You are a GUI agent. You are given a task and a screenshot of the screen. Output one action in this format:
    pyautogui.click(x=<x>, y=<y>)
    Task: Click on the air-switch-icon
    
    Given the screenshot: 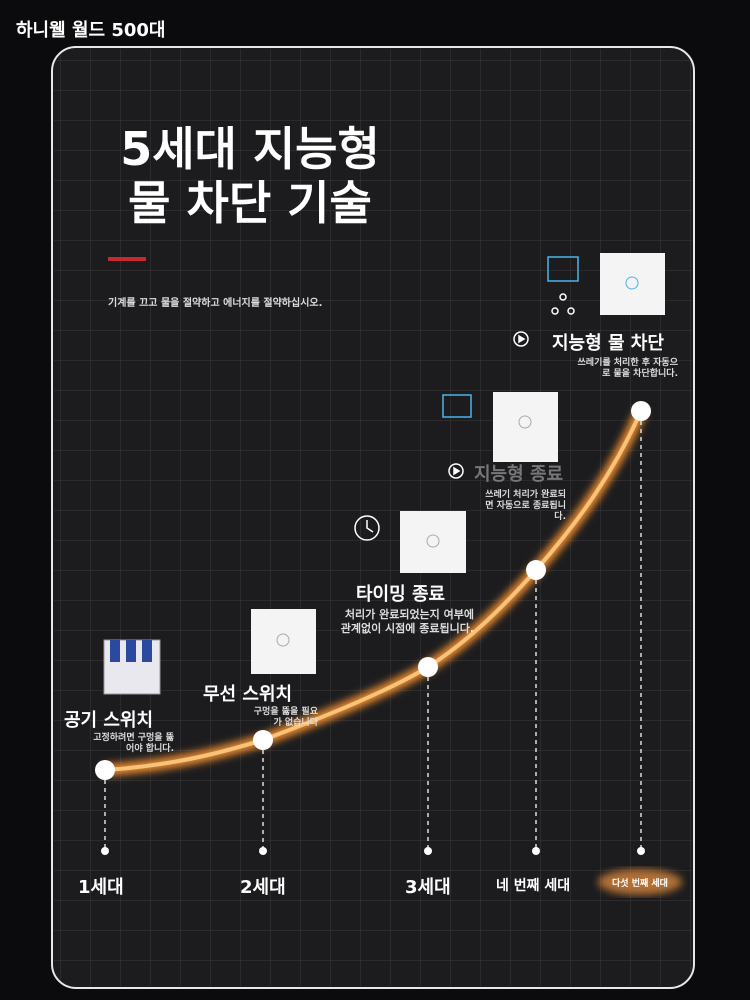 What is the action you would take?
    pyautogui.click(x=132, y=667)
    